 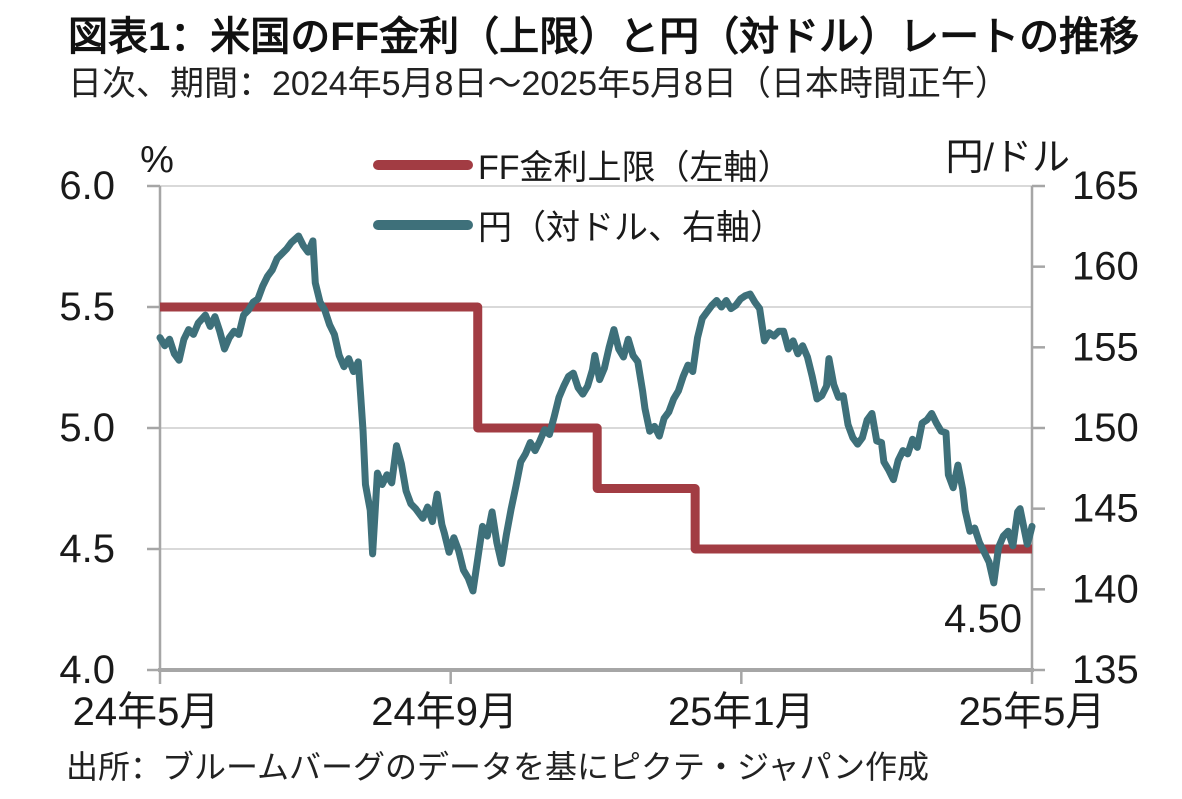 What do you see at coordinates (423, 164) in the screenshot?
I see `legend-swatch-ff-rate` at bounding box center [423, 164].